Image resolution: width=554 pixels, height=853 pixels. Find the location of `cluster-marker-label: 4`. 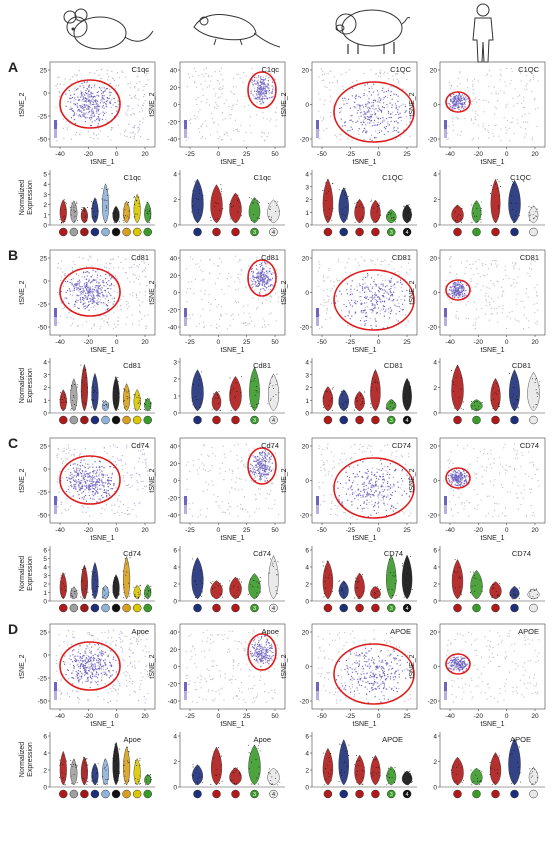

cluster-marker-label: 4 is located at coordinates (273, 421).